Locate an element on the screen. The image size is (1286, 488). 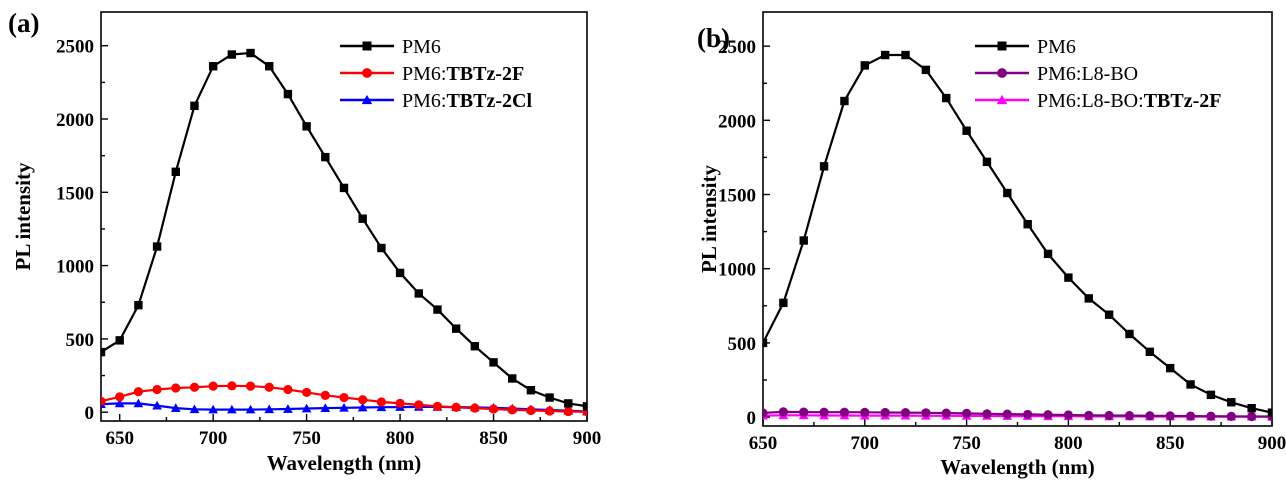
x-axis-title: Wavelength (nm) is located at coordinates (344, 463).